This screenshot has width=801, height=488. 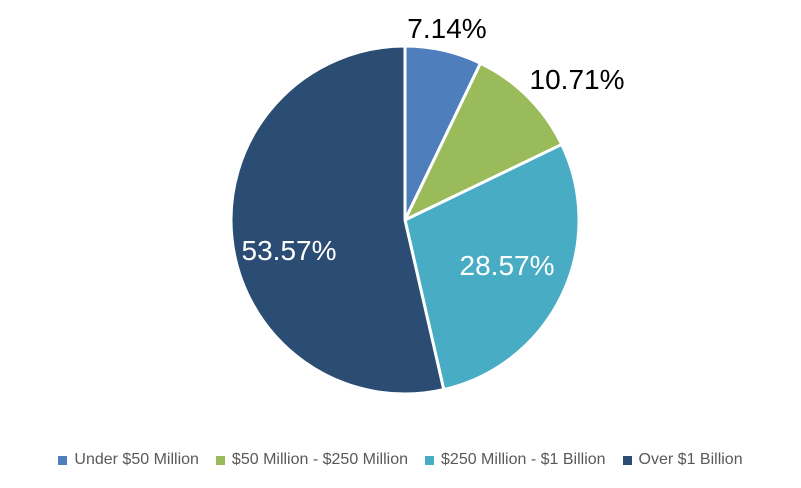 I want to click on pie-slice-50-million-250-million, so click(x=483, y=141).